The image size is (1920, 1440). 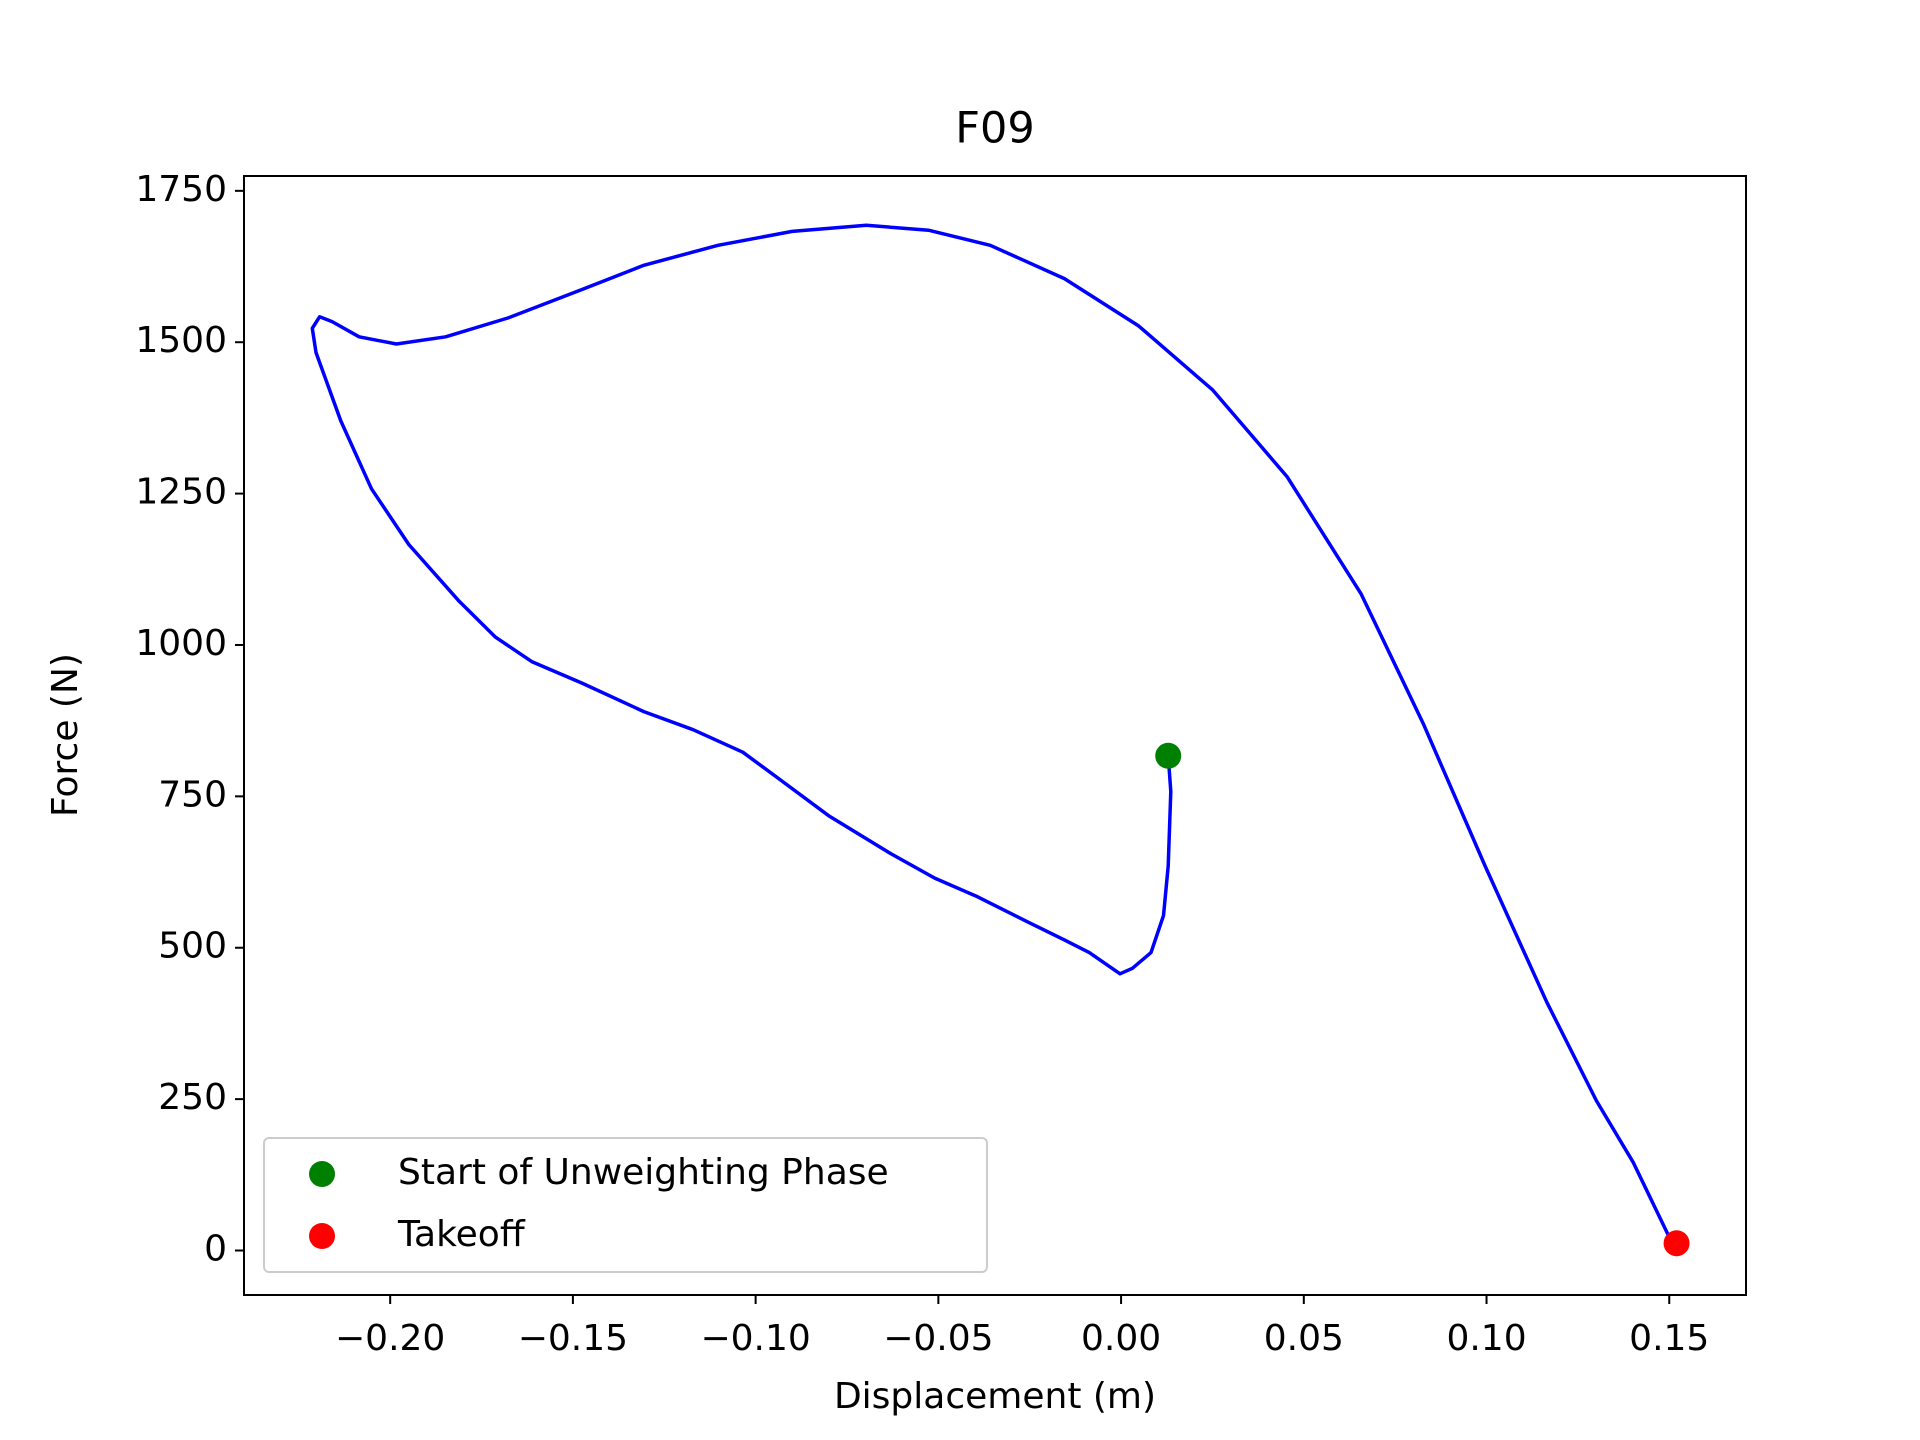 What do you see at coordinates (215, 1248) in the screenshot?
I see `y-tick-label: 0` at bounding box center [215, 1248].